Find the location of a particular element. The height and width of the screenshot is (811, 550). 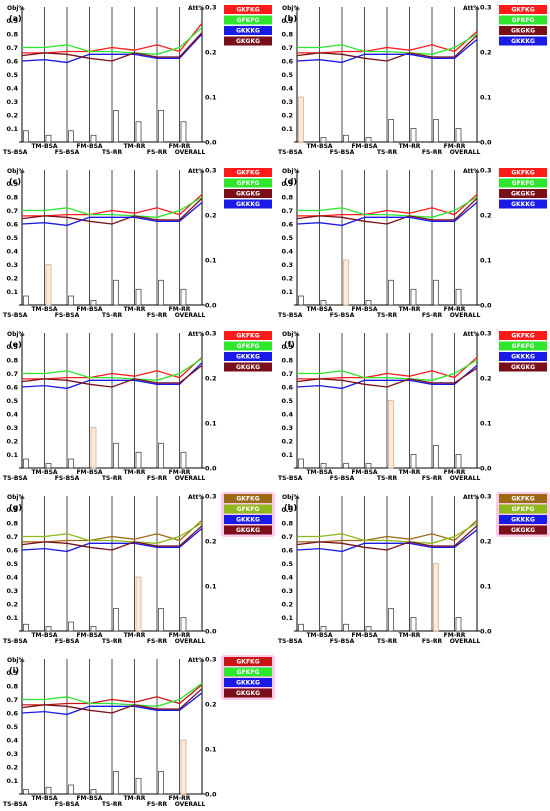

left-tick-label: 0.1 is located at coordinates (287, 455).